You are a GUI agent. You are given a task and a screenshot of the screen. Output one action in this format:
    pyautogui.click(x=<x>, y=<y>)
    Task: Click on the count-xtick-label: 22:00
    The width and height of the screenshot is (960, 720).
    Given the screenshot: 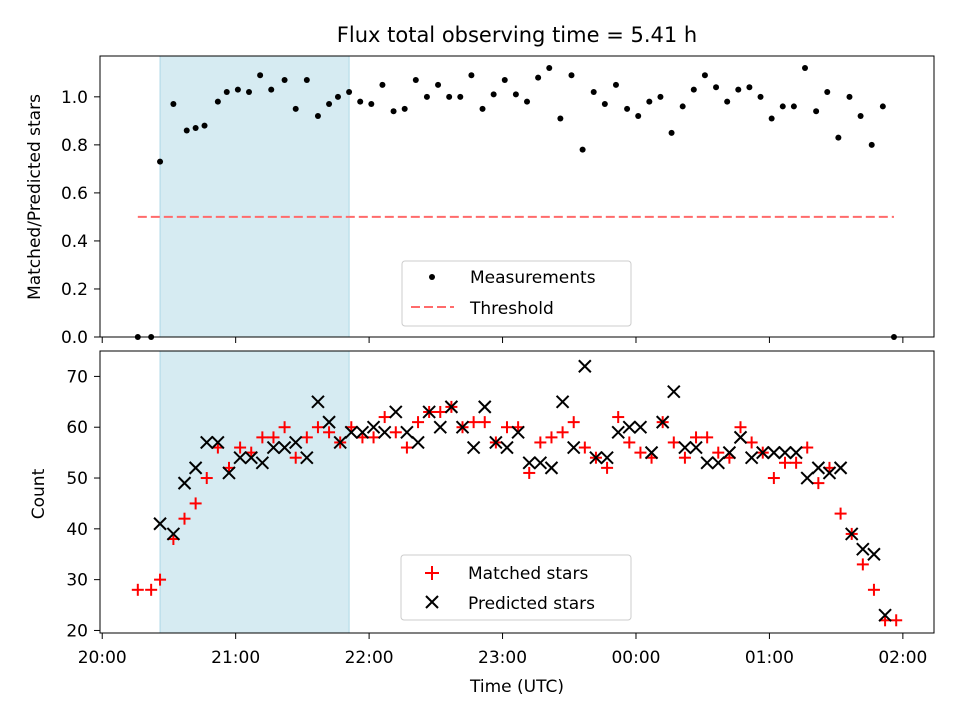 What is the action you would take?
    pyautogui.click(x=369, y=658)
    